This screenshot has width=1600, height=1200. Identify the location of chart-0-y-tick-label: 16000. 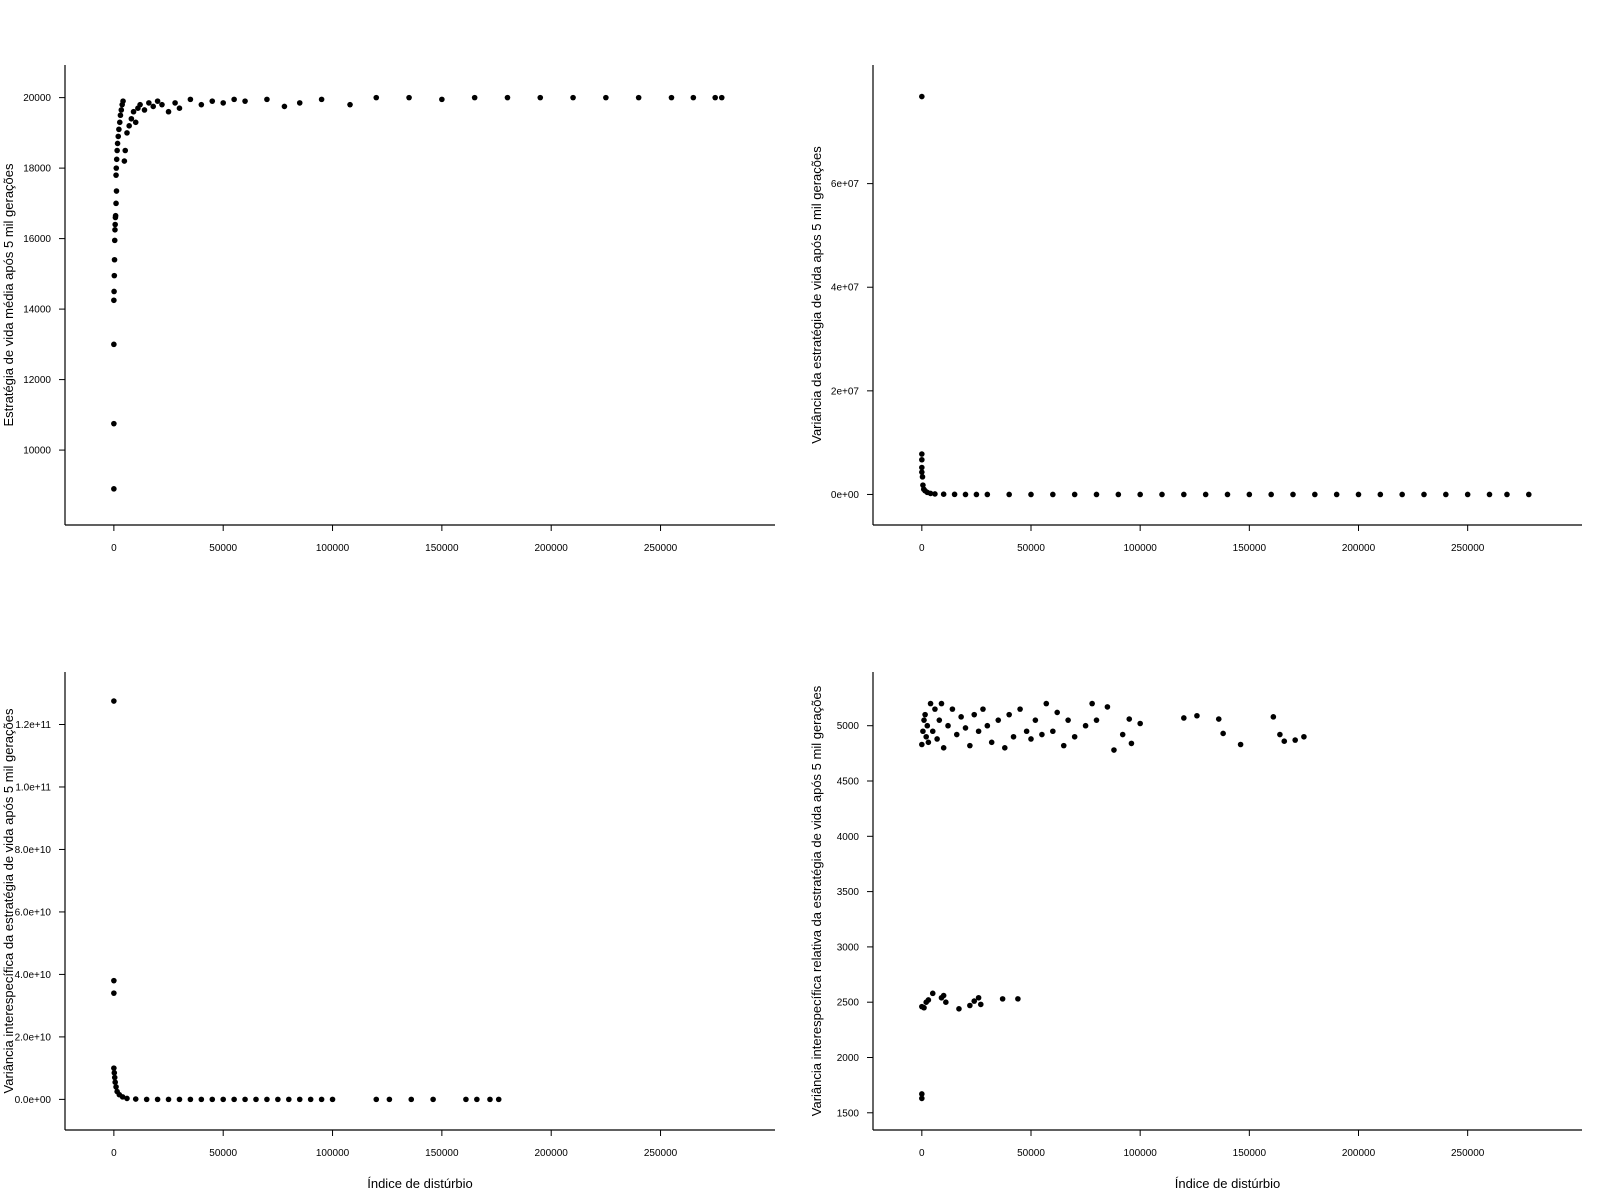
(37, 239).